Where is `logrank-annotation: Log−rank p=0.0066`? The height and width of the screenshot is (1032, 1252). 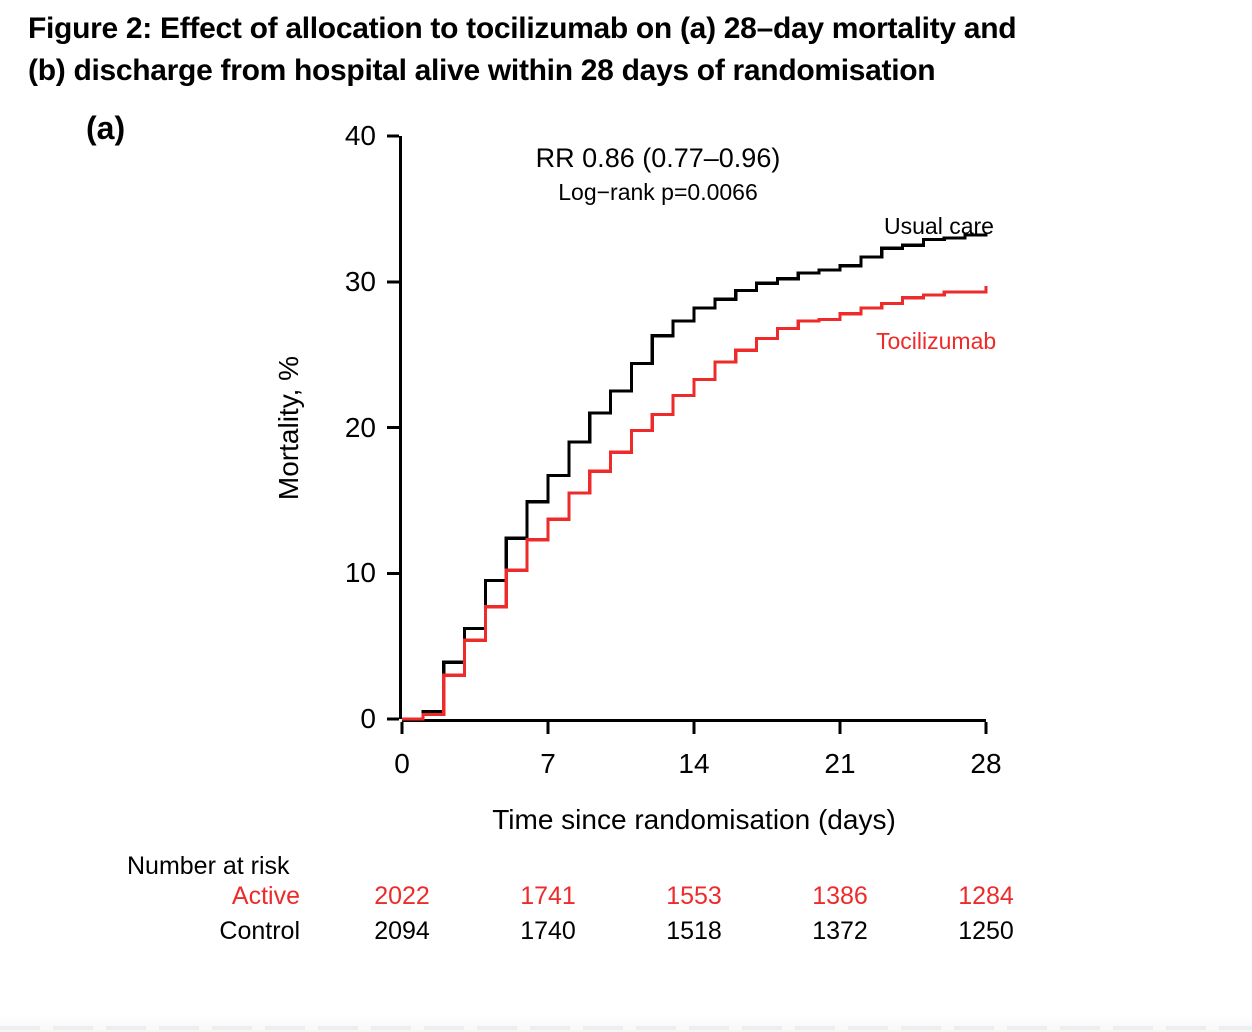
logrank-annotation: Log−rank p=0.0066 is located at coordinates (658, 192).